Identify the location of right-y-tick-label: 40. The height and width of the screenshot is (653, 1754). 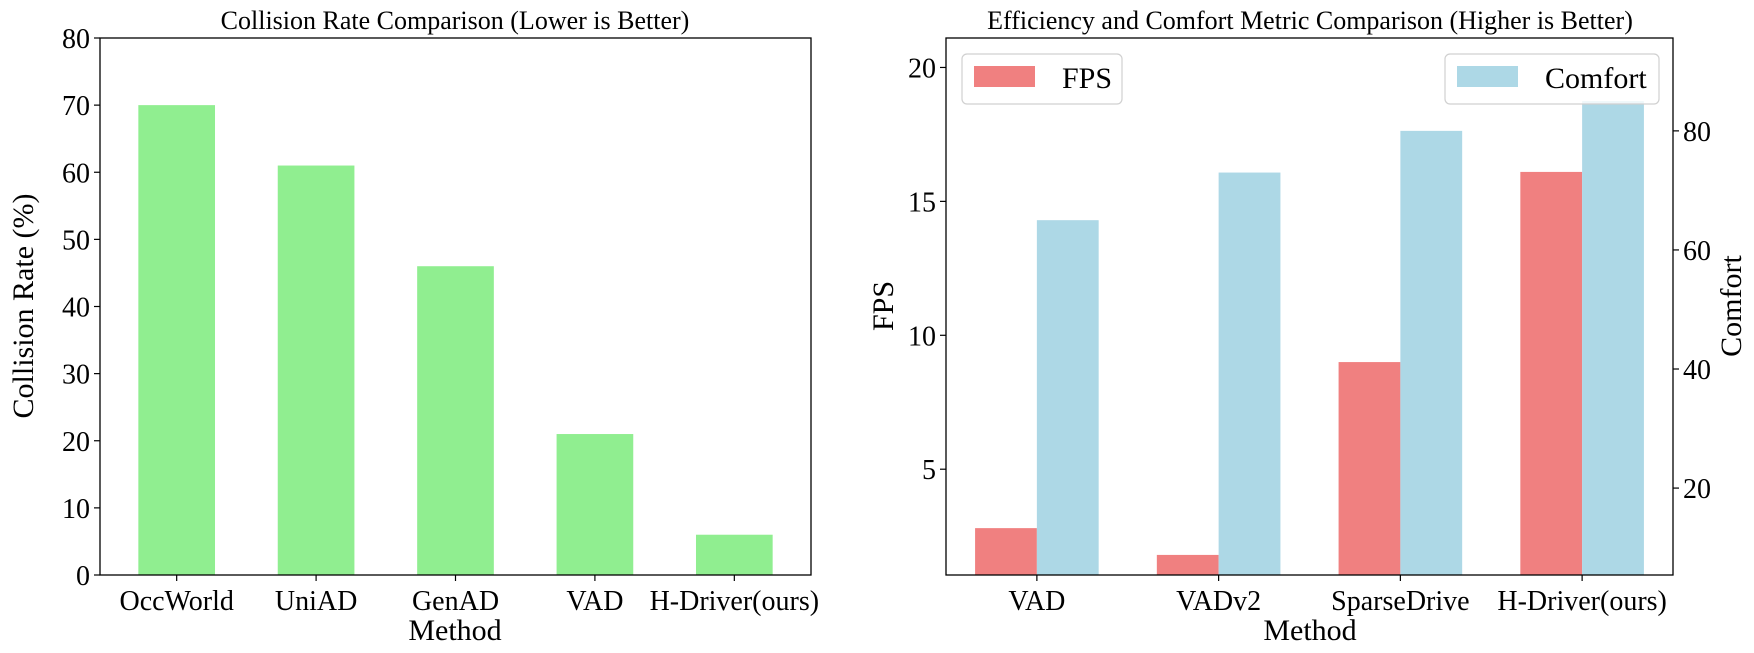
(1697, 370).